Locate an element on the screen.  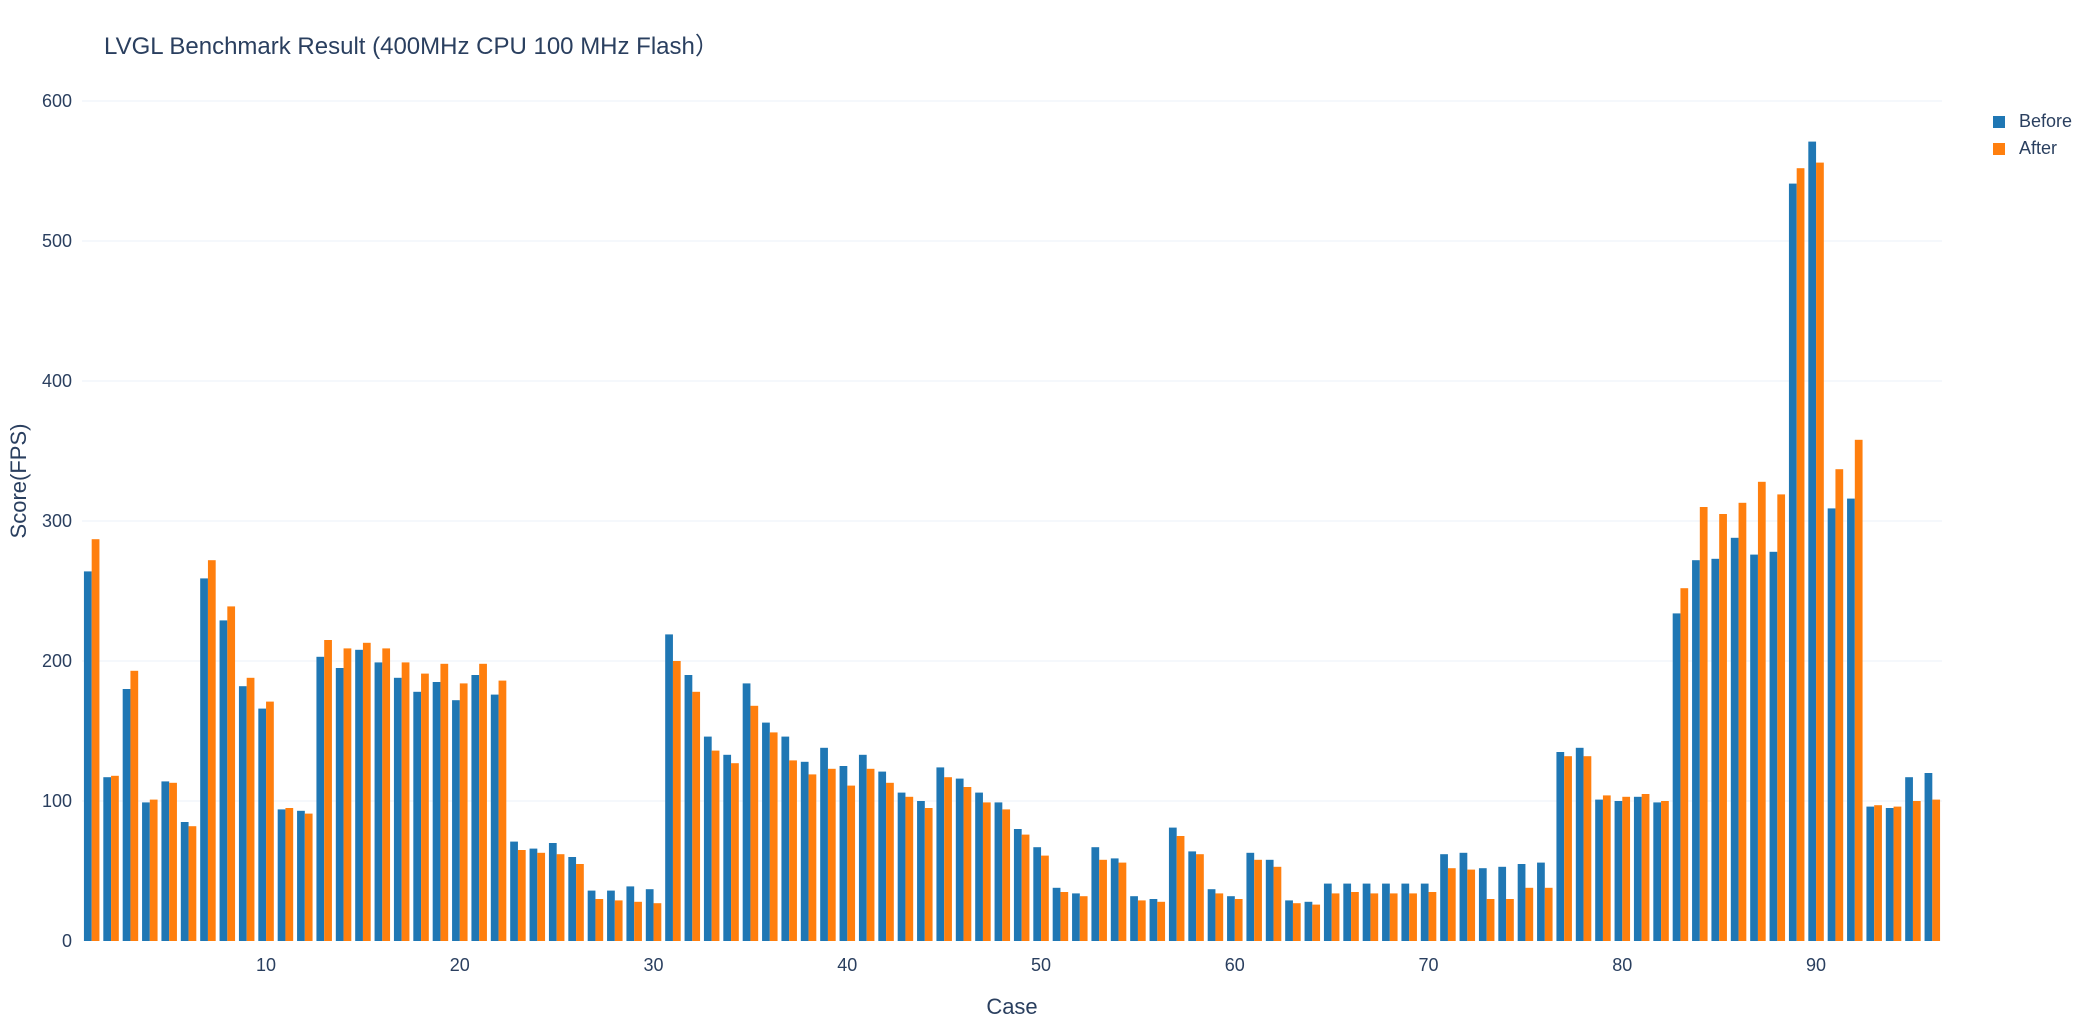
legend-item-before: Before is located at coordinates (2032, 121).